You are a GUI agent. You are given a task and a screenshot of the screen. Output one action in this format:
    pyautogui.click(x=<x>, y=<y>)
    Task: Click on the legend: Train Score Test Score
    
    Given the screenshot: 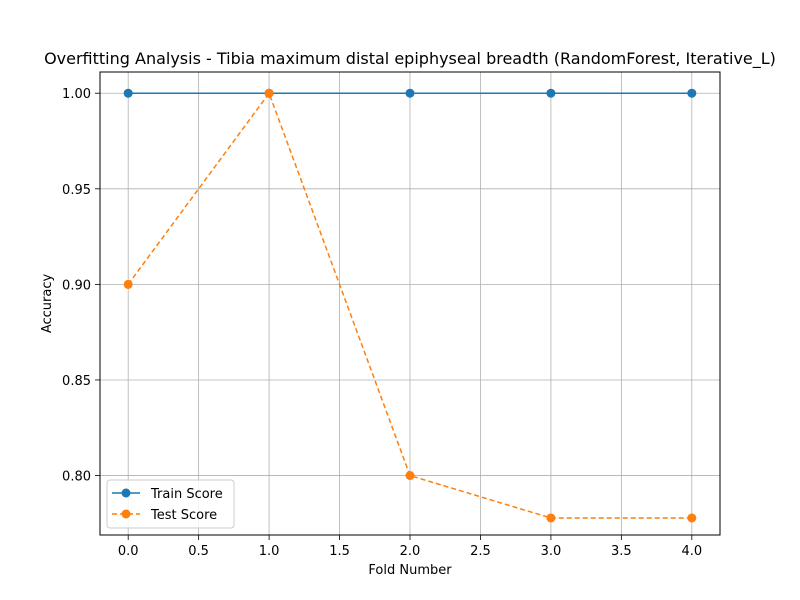 What is the action you would take?
    pyautogui.click(x=170, y=504)
    